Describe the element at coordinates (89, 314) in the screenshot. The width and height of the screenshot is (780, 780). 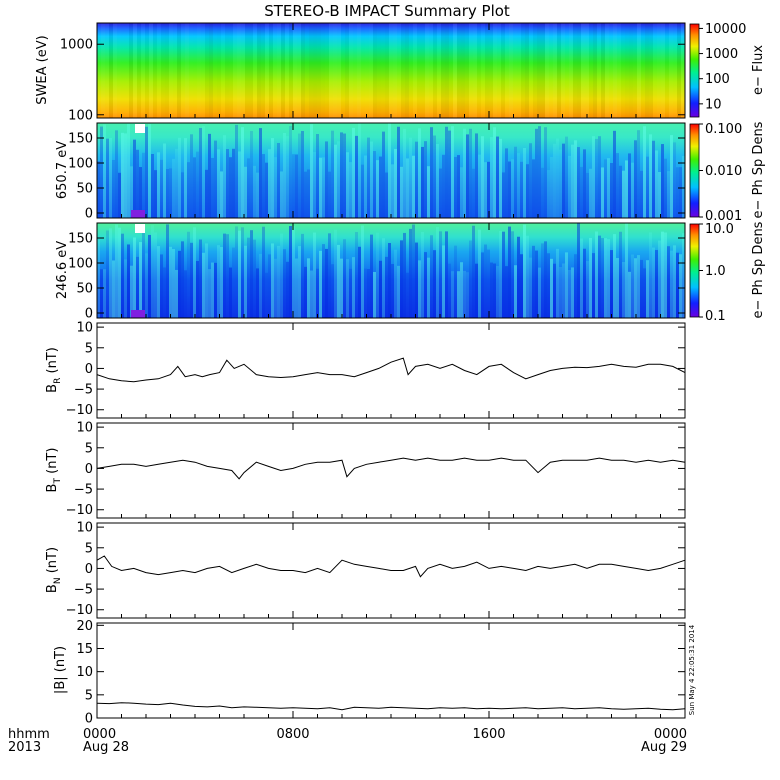
I see `y-tick-label: 0` at that location.